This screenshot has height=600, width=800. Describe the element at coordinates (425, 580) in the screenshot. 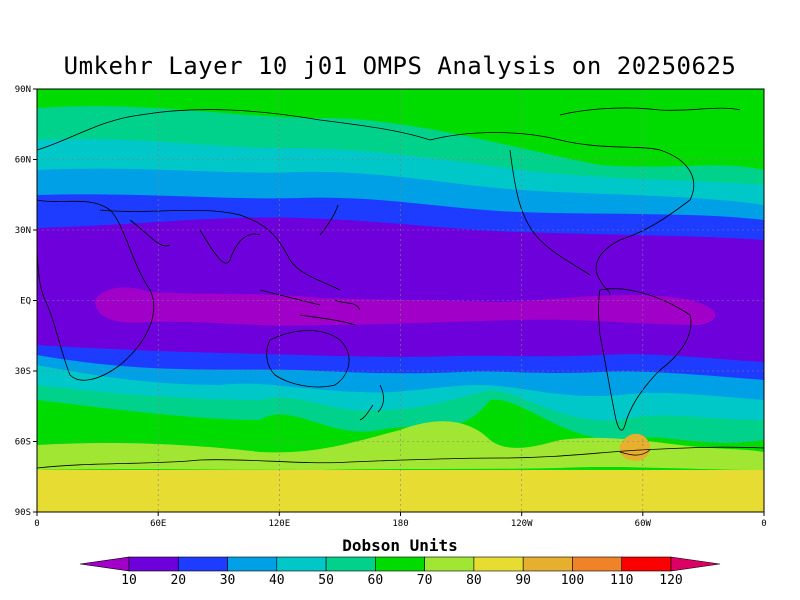

I see `colorbar-label: 70` at that location.